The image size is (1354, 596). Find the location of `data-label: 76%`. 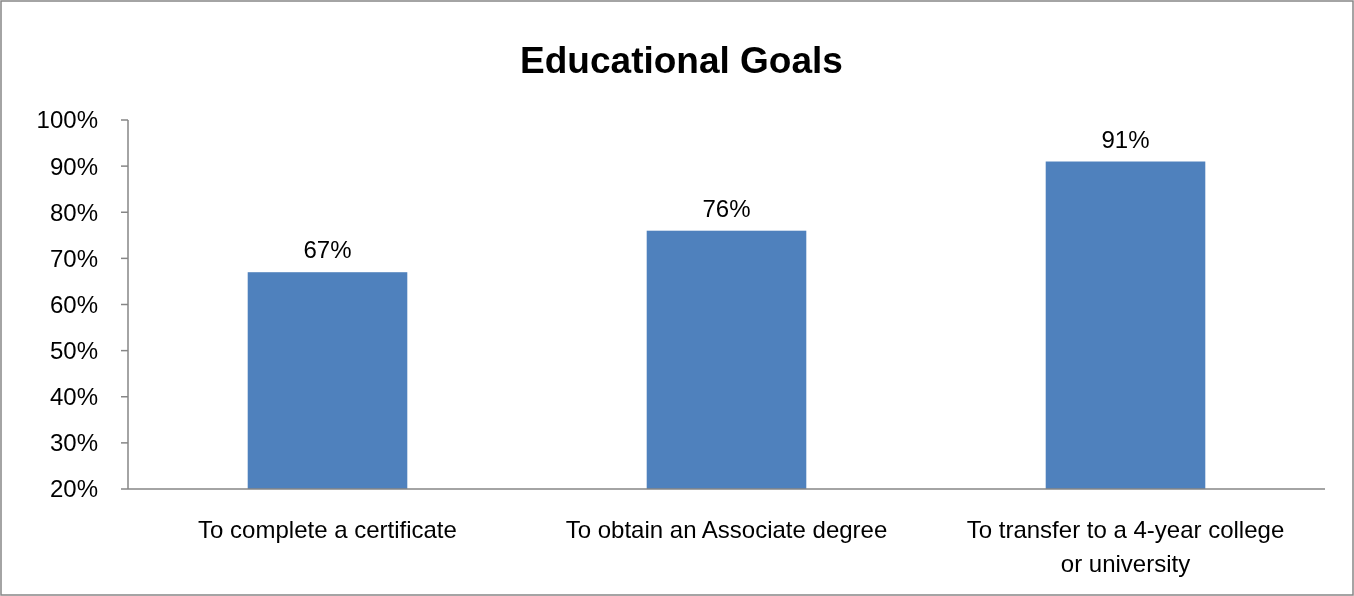

data-label: 76% is located at coordinates (726, 208).